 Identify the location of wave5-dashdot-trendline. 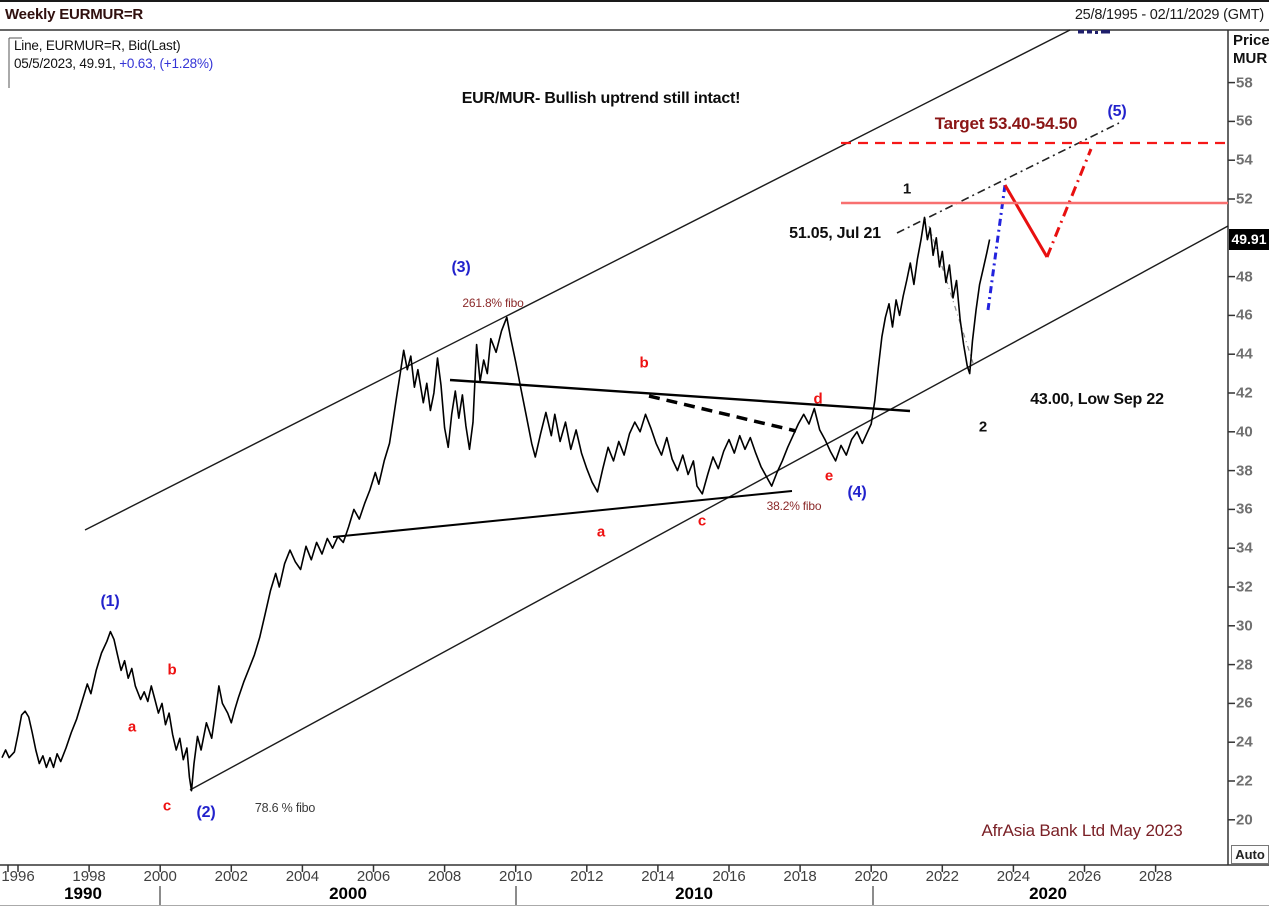
(1008, 178).